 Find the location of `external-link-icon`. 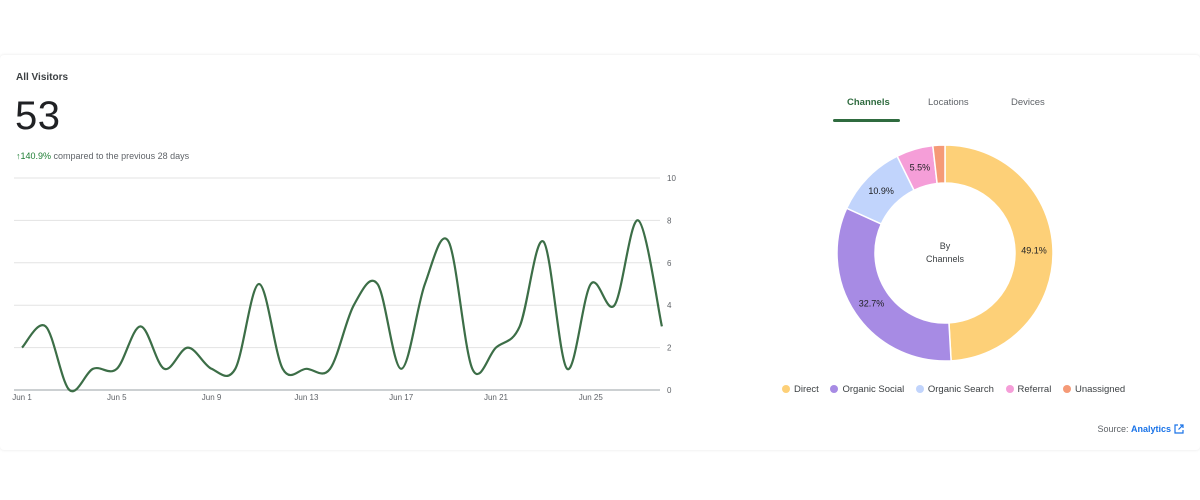

external-link-icon is located at coordinates (1179, 429).